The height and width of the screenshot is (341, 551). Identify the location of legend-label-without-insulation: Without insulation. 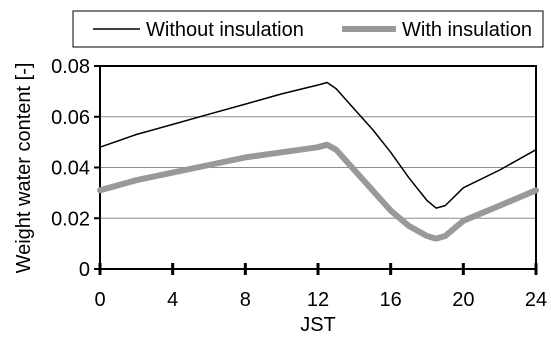
(225, 30).